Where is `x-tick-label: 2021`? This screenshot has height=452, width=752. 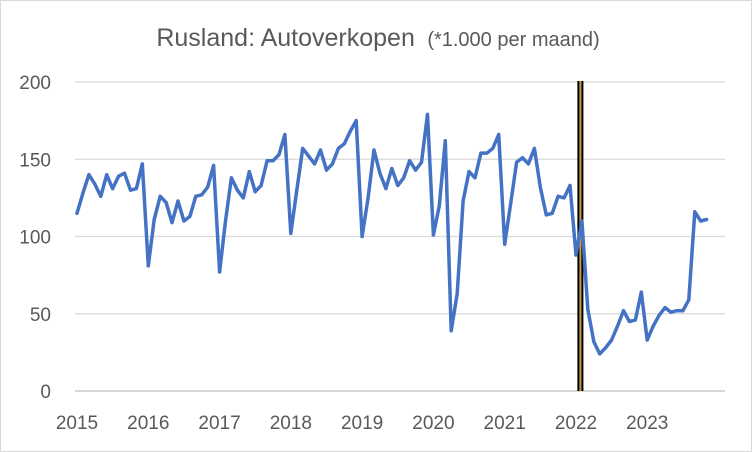
x-tick-label: 2021 is located at coordinates (505, 423).